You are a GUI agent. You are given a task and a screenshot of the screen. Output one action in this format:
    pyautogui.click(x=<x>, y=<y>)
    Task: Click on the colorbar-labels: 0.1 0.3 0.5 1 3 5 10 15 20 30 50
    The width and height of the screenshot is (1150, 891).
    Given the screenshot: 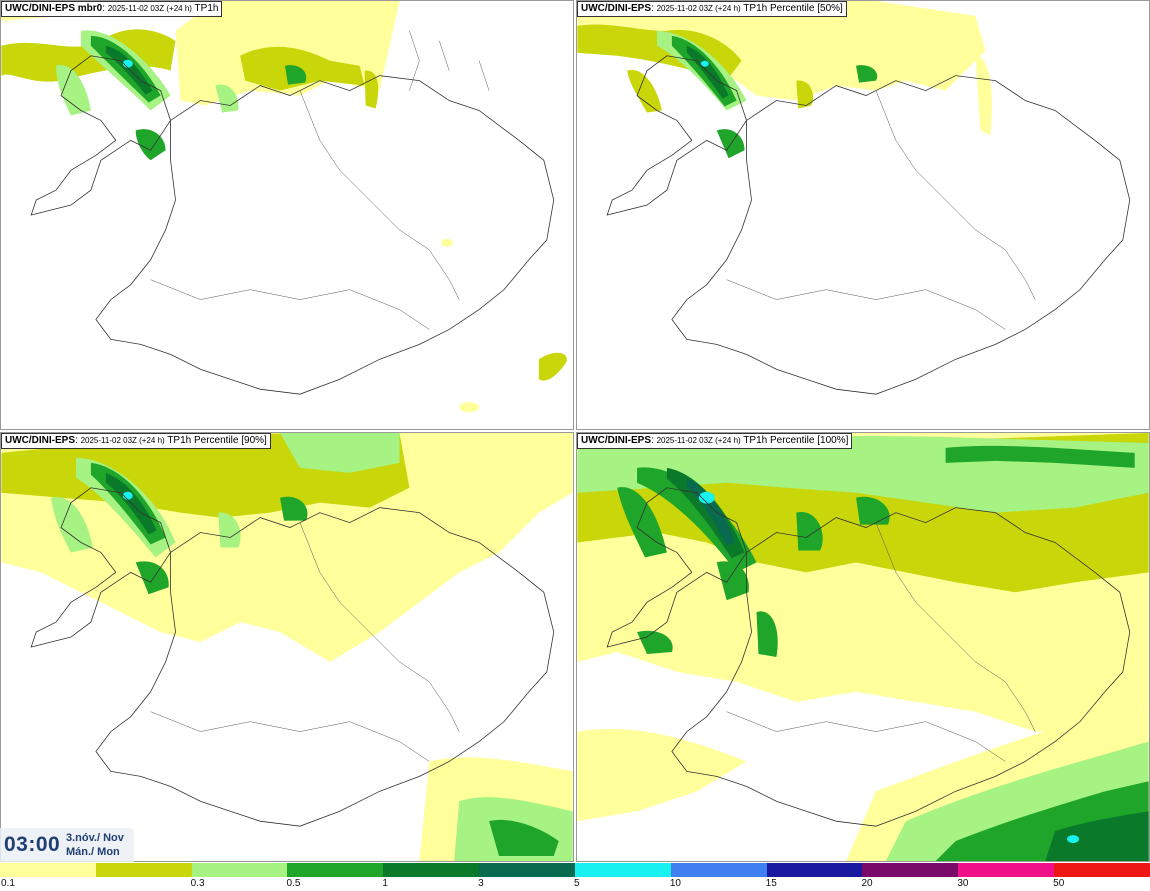 What is the action you would take?
    pyautogui.click(x=575, y=884)
    